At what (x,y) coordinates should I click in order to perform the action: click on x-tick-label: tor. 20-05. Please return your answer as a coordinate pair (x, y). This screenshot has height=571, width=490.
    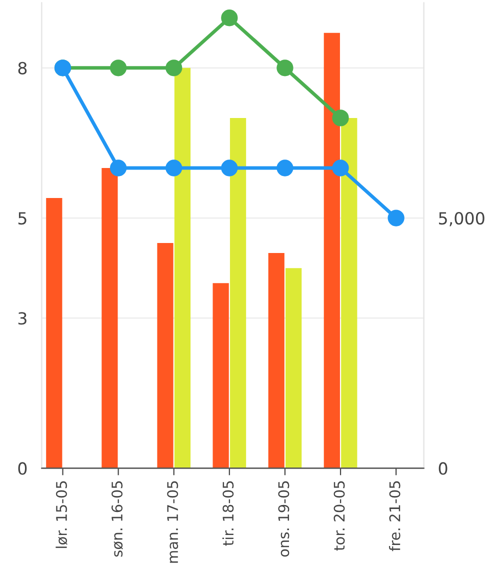
    Looking at the image, I should click on (339, 516).